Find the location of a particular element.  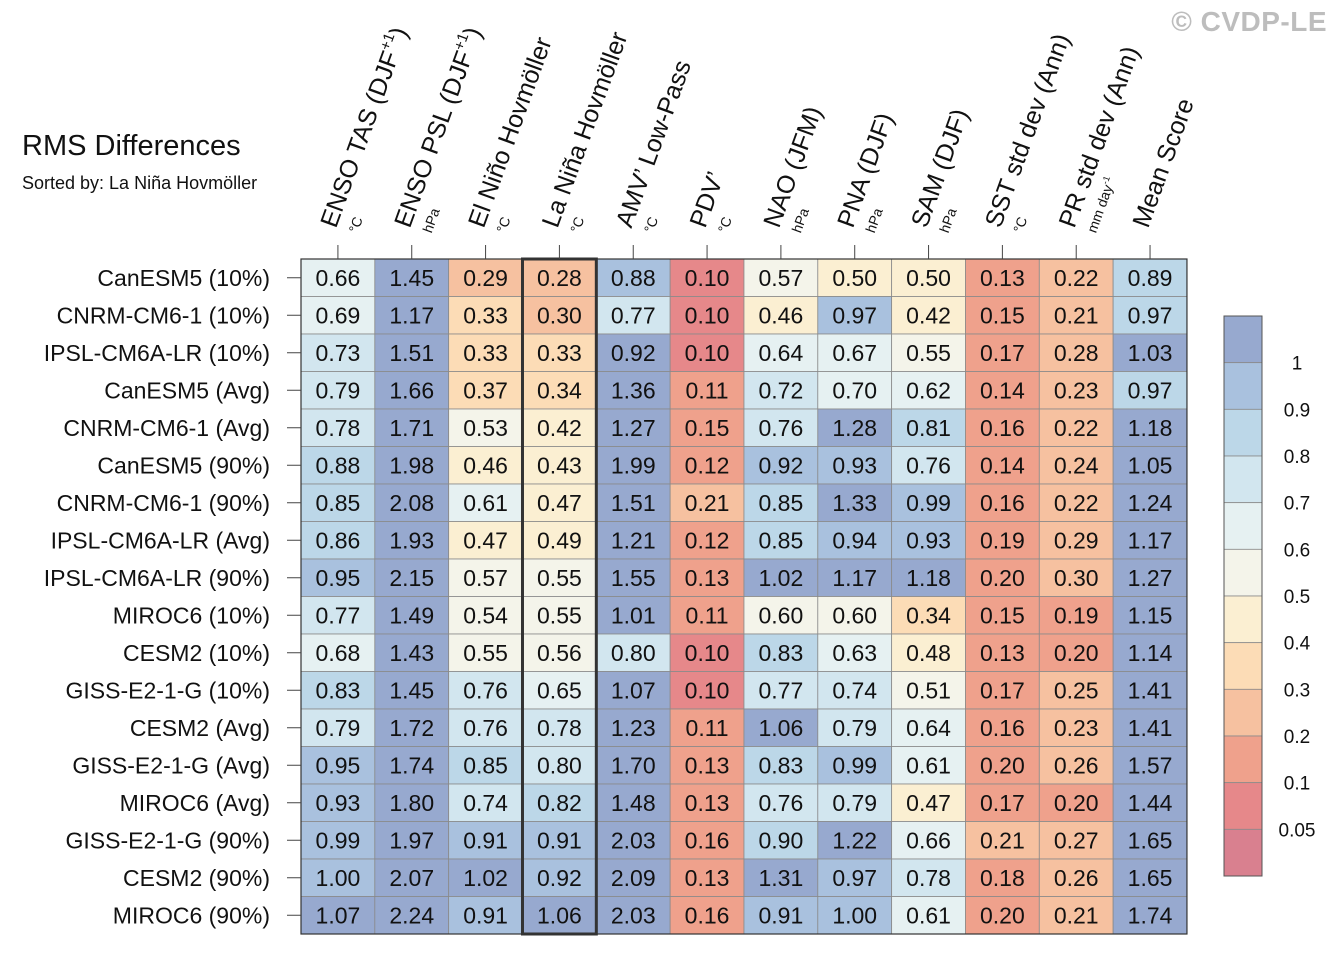

cell-value-label: 0.99 is located at coordinates (338, 840).